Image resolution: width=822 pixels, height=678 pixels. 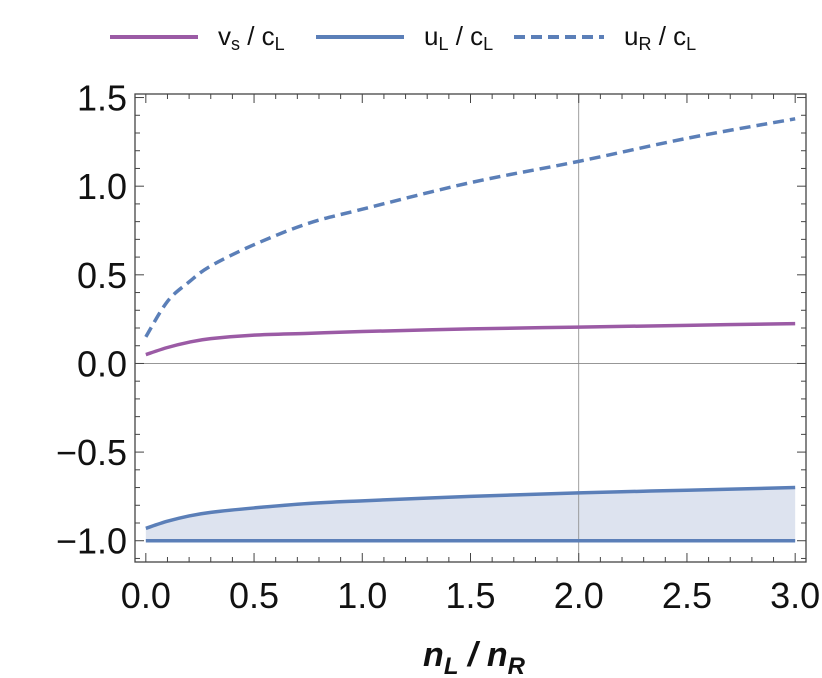 What do you see at coordinates (102, 363) in the screenshot?
I see `y-tick-label: 0.0` at bounding box center [102, 363].